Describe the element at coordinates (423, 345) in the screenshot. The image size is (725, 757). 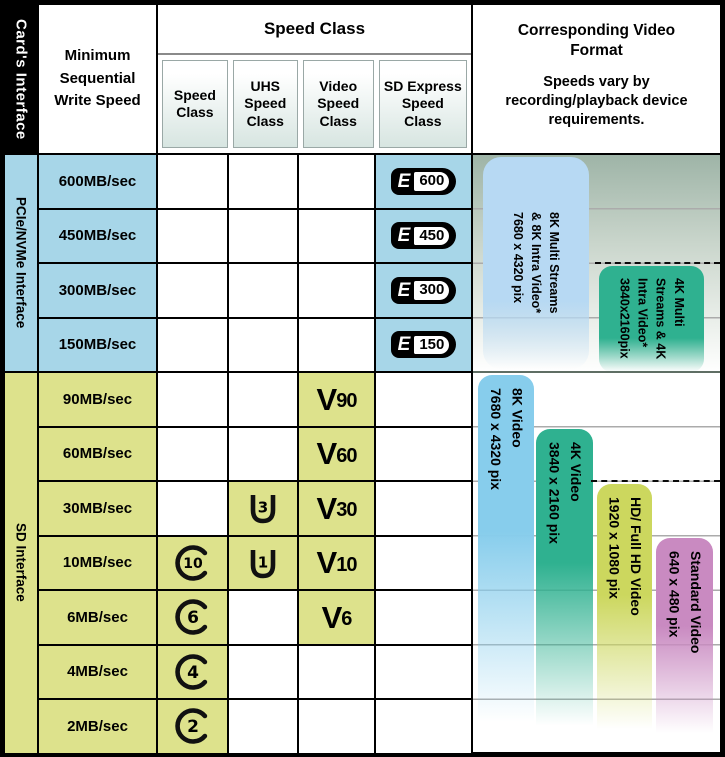
I see `e150-icon: E 150` at that location.